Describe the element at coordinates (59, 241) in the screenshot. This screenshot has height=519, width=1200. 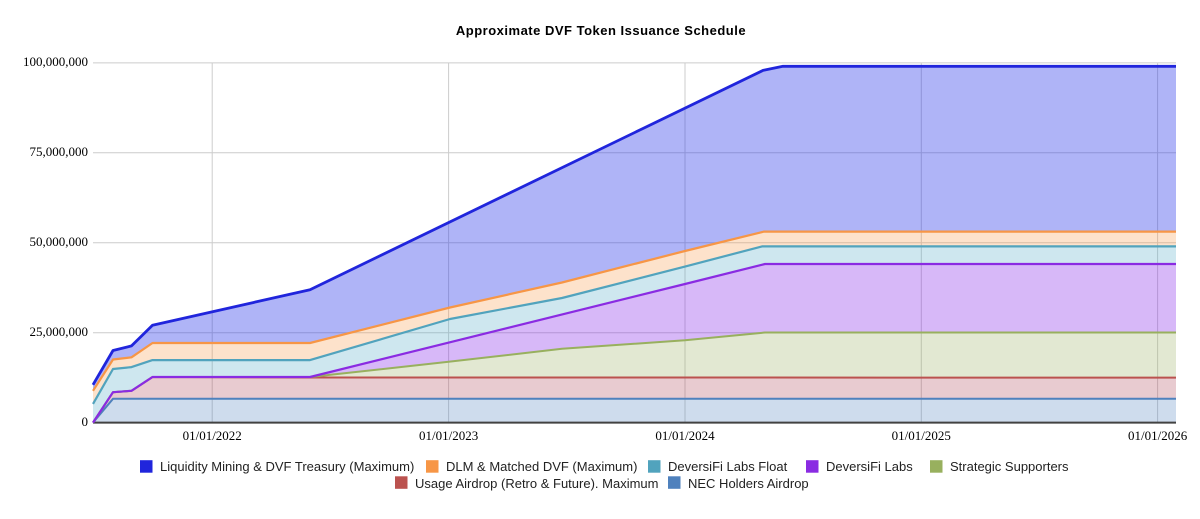
I see `svg-text: 50,000,000` at that location.